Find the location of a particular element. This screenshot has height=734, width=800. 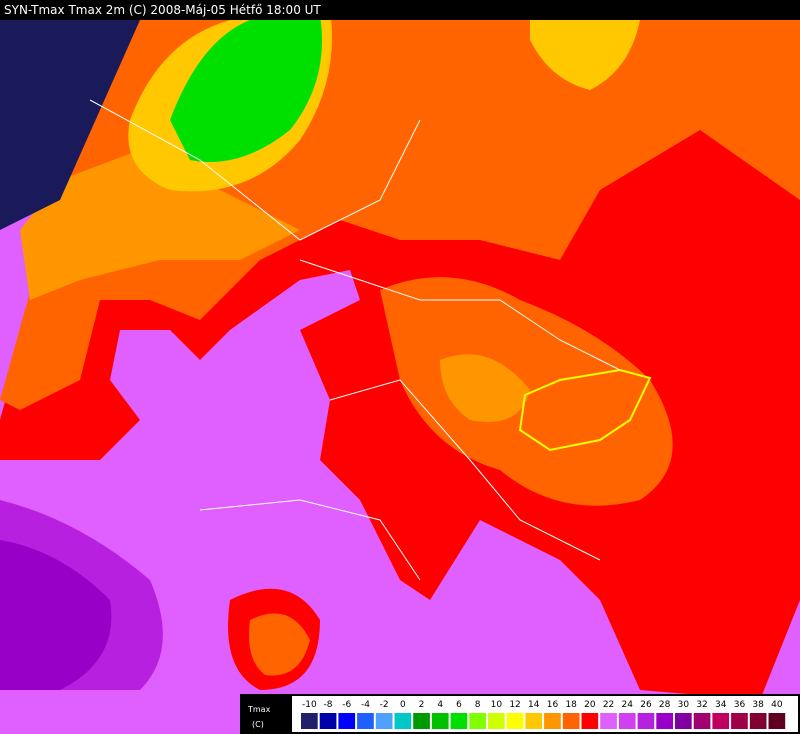

legend-tick-label: 14 is located at coordinates (534, 705).